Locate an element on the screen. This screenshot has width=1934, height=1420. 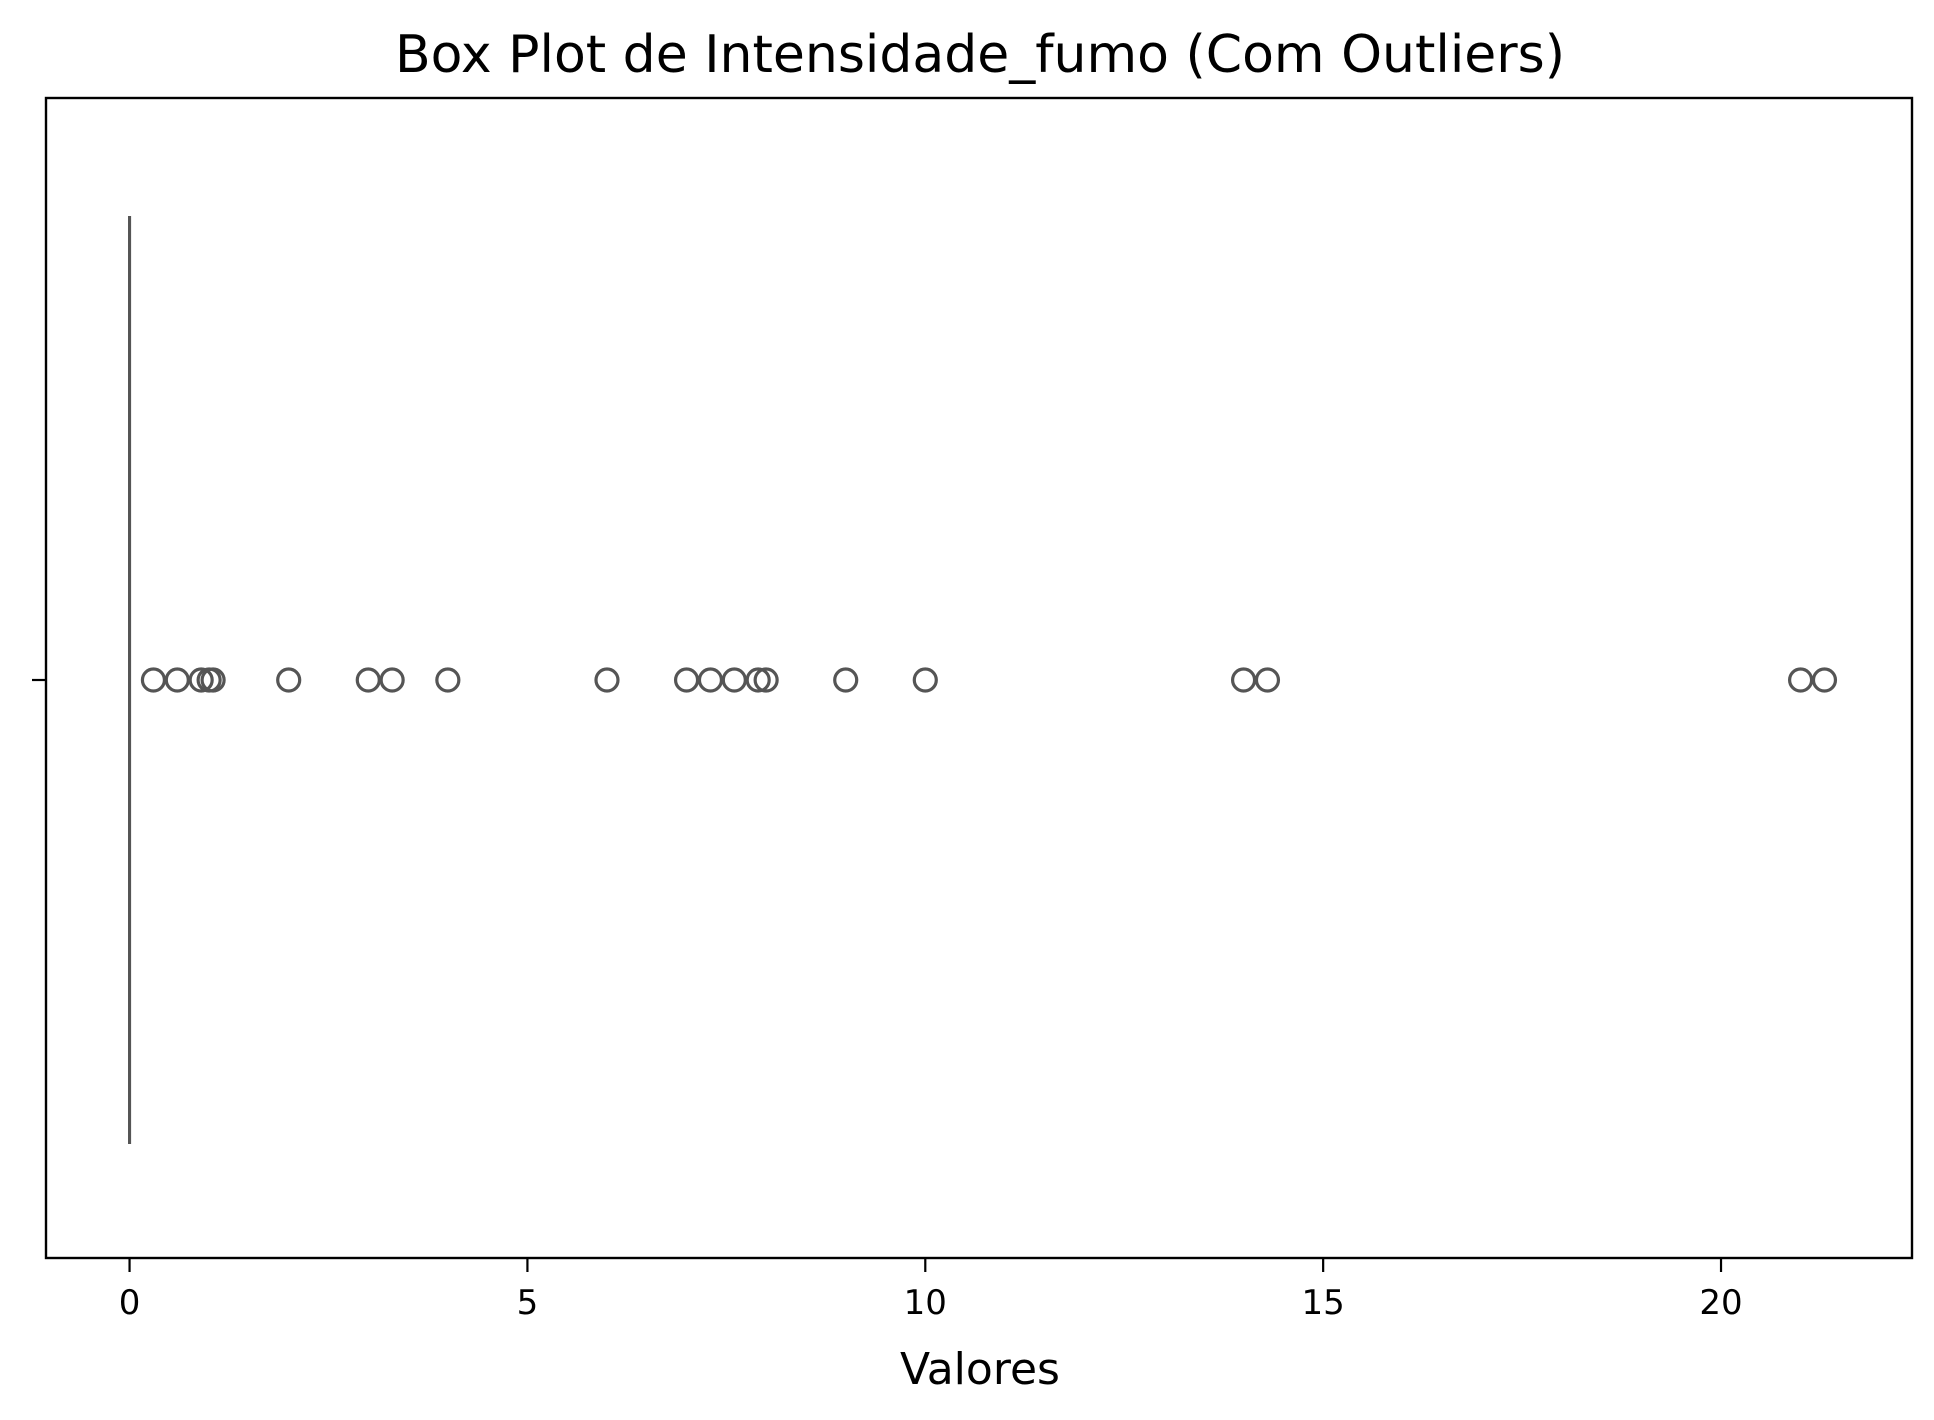
x-tick-label: 20 is located at coordinates (1720, 1303).